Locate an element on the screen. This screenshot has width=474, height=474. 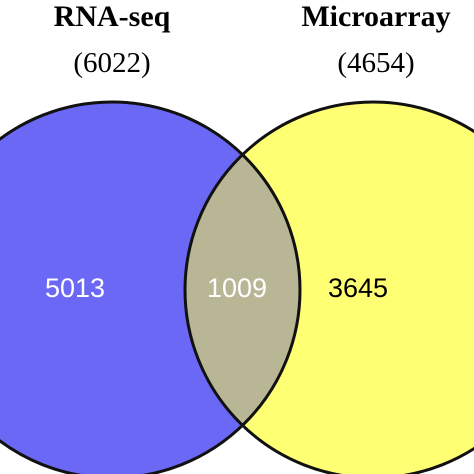
overlap-count: 1009 is located at coordinates (237, 288).